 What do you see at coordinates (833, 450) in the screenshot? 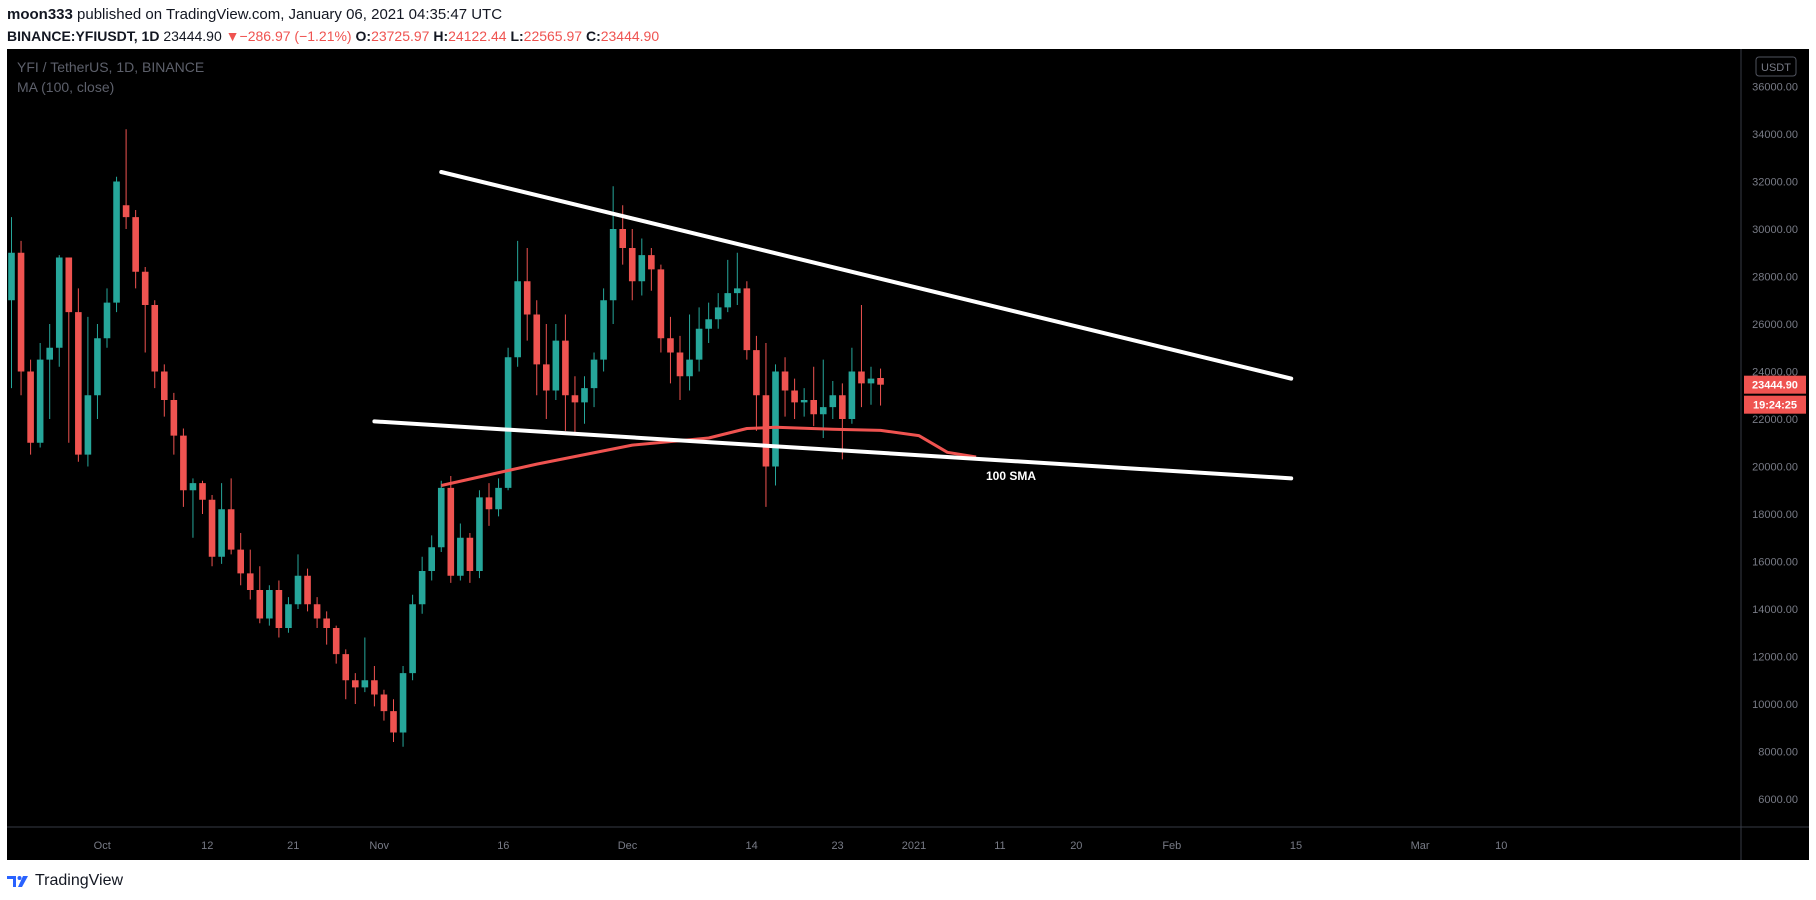
I see `trendline-lower` at bounding box center [833, 450].